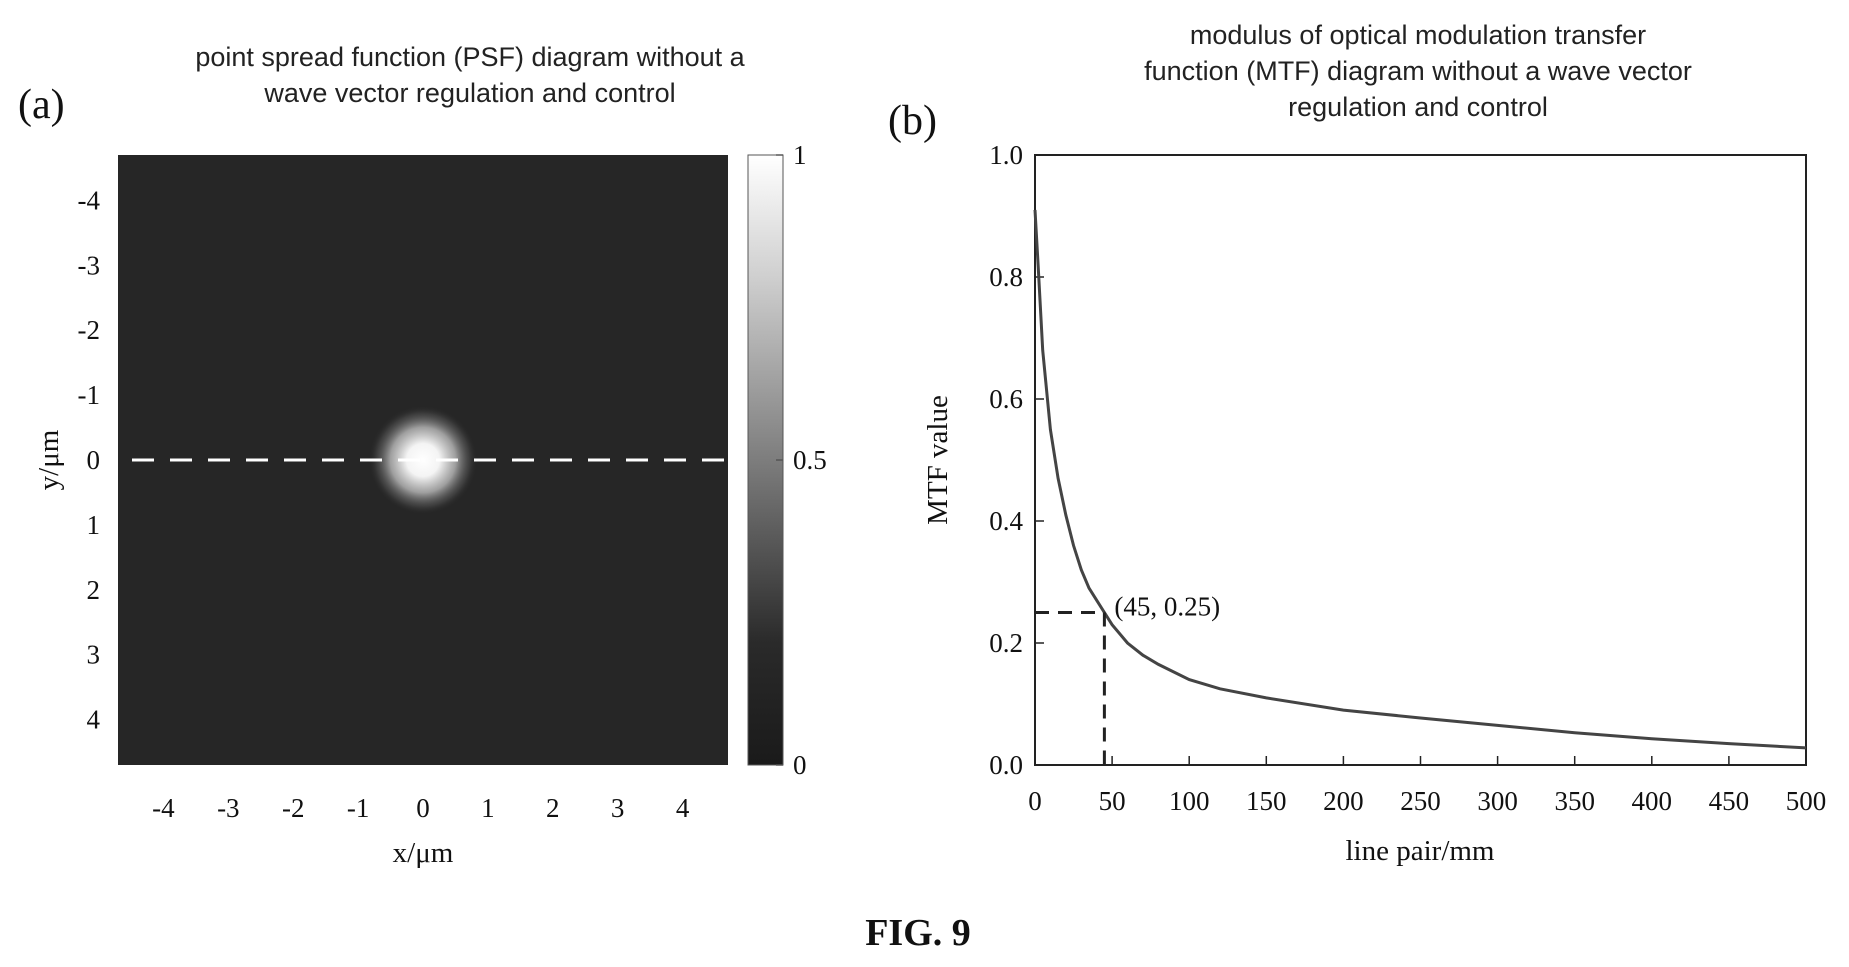 The width and height of the screenshot is (1849, 967). I want to click on figure-caption: FIG. 9, so click(918, 933).